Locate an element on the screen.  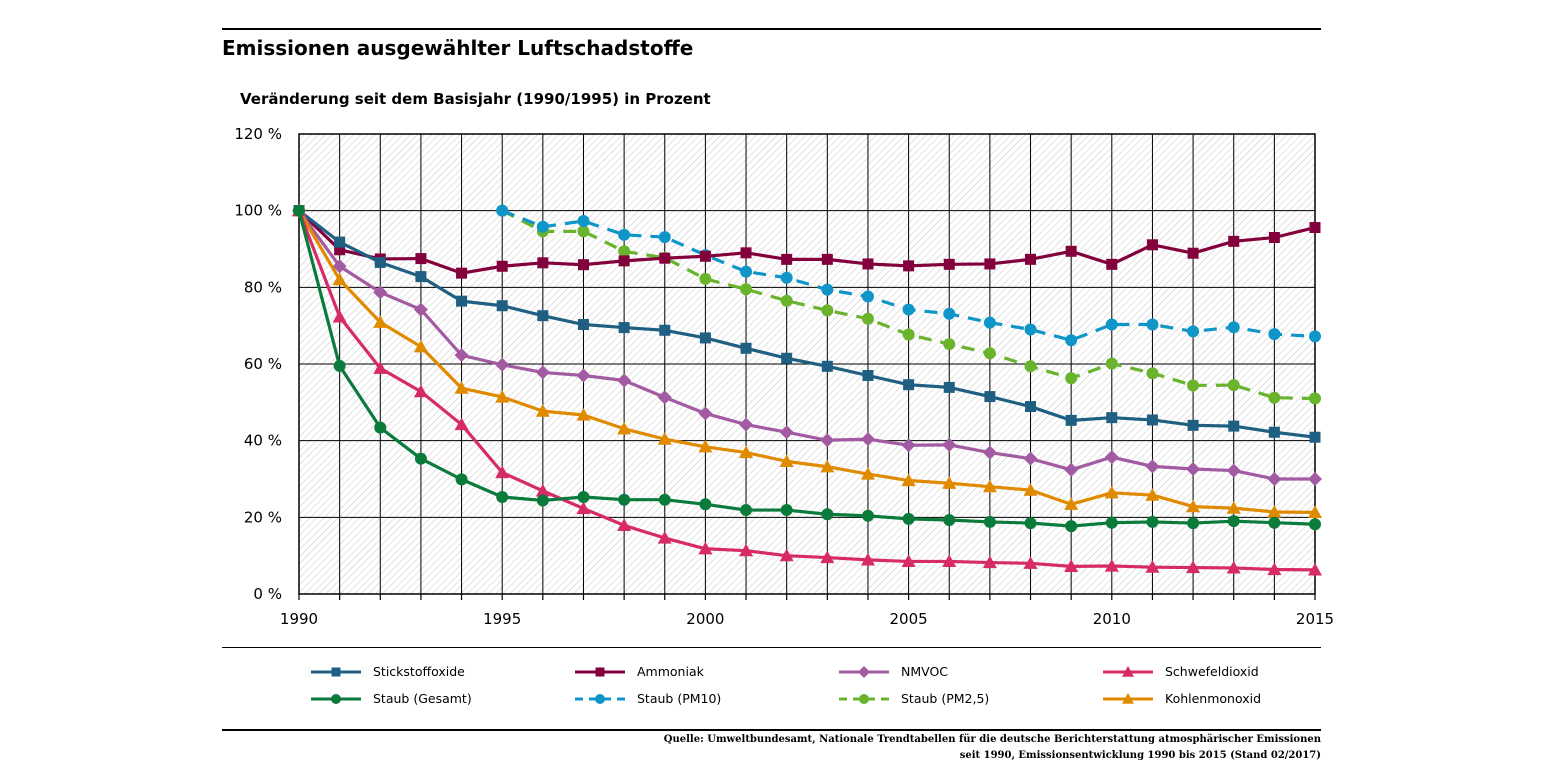
x-tick-label: 1995 is located at coordinates (502, 619).